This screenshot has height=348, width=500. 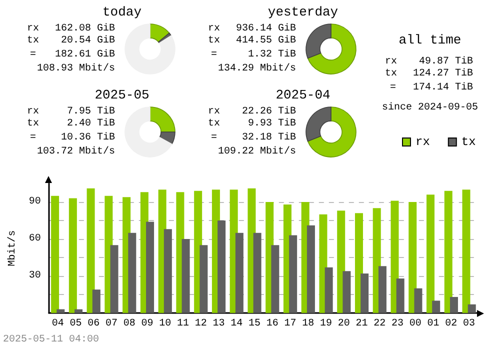 I want to click on text: 182.61 GiB, so click(x=84, y=54).